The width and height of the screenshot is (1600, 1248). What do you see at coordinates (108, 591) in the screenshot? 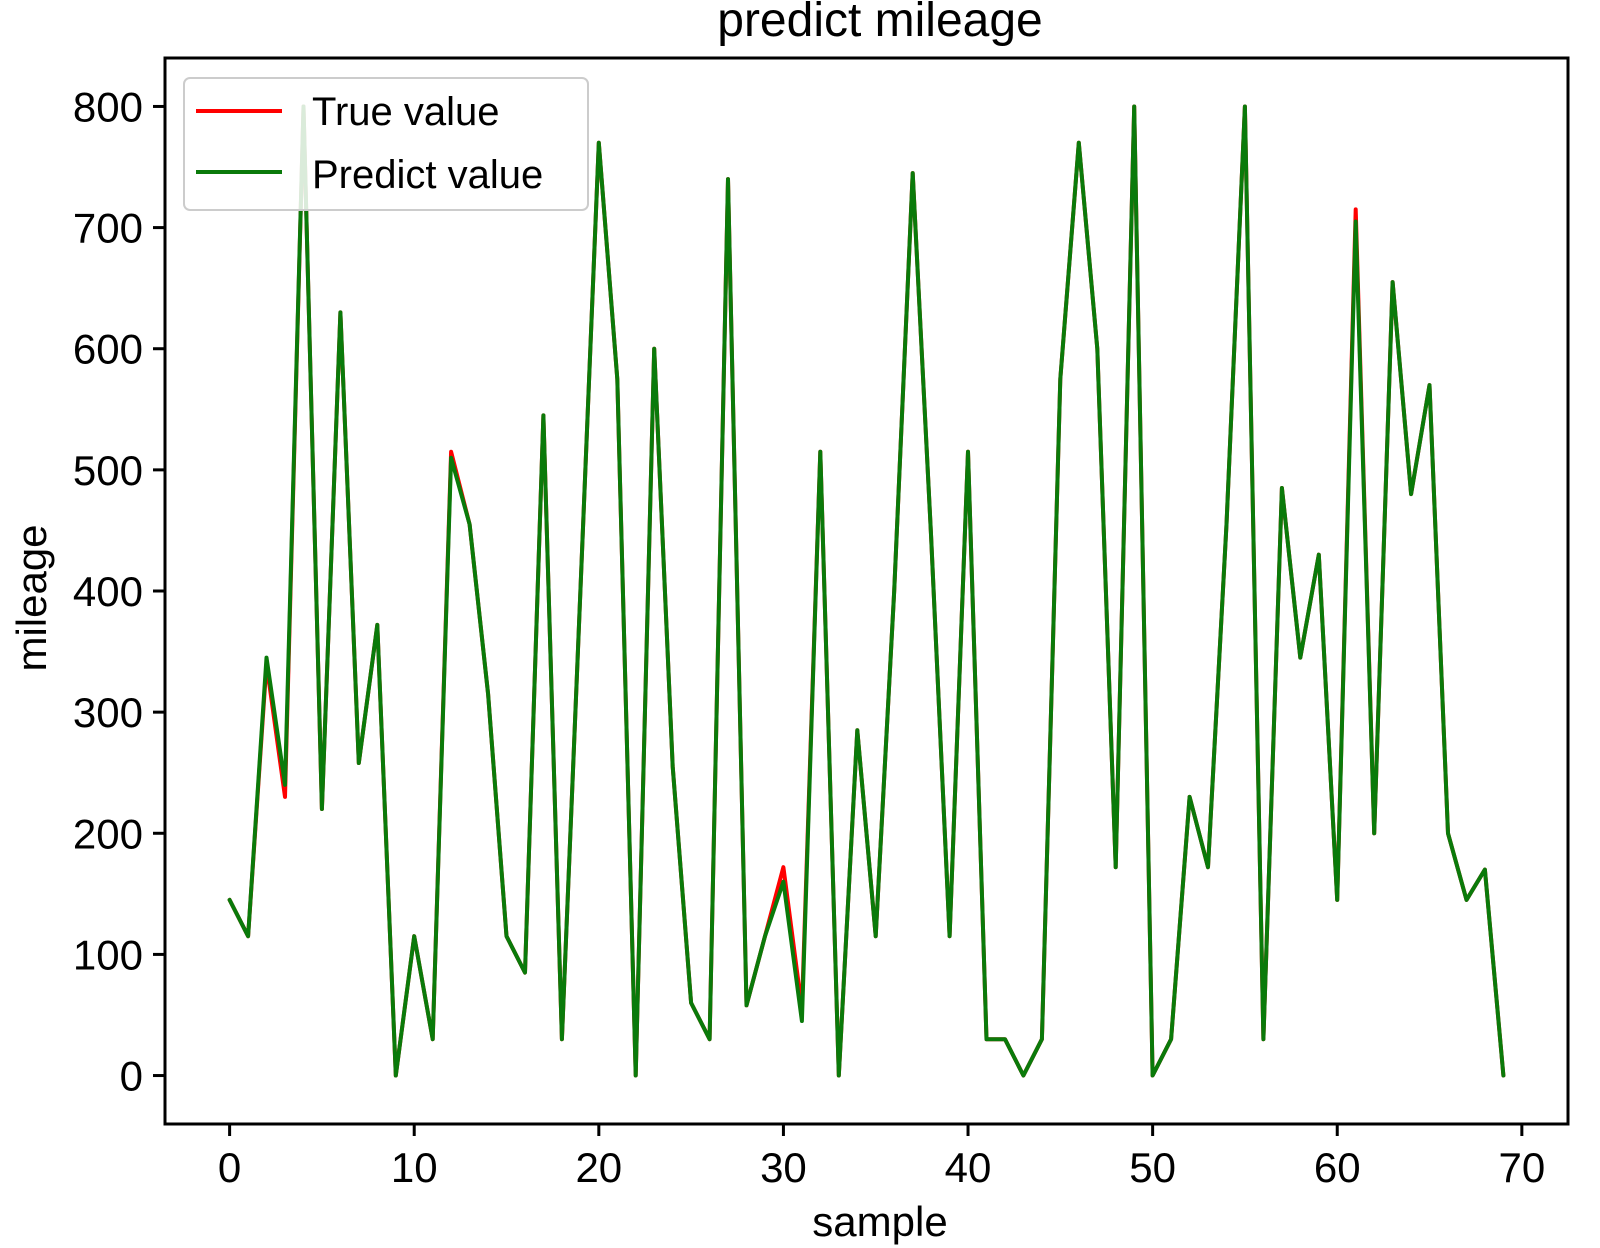
I see `y-tick-label: 400` at bounding box center [108, 591].